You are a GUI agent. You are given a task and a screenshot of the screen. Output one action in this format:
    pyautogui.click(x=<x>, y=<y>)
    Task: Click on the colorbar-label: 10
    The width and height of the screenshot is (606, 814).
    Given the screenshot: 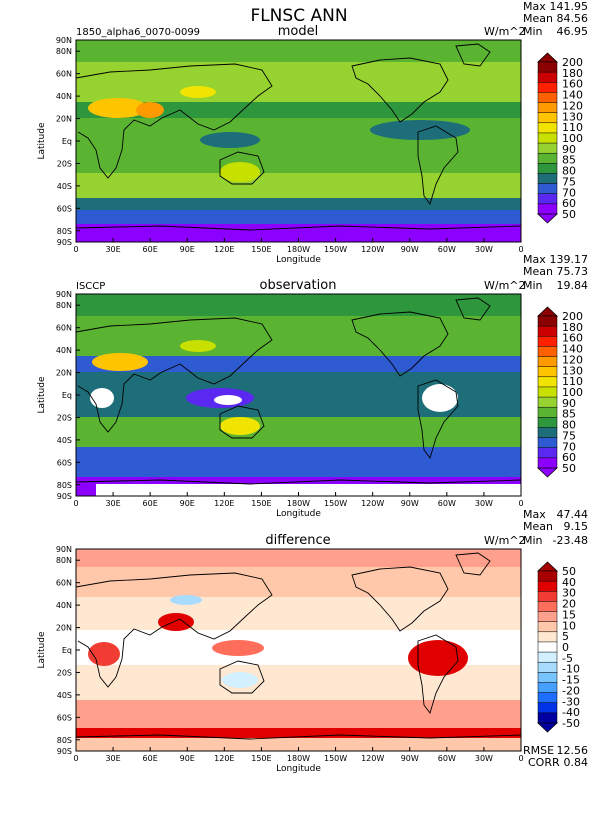 What is the action you would take?
    pyautogui.click(x=569, y=625)
    